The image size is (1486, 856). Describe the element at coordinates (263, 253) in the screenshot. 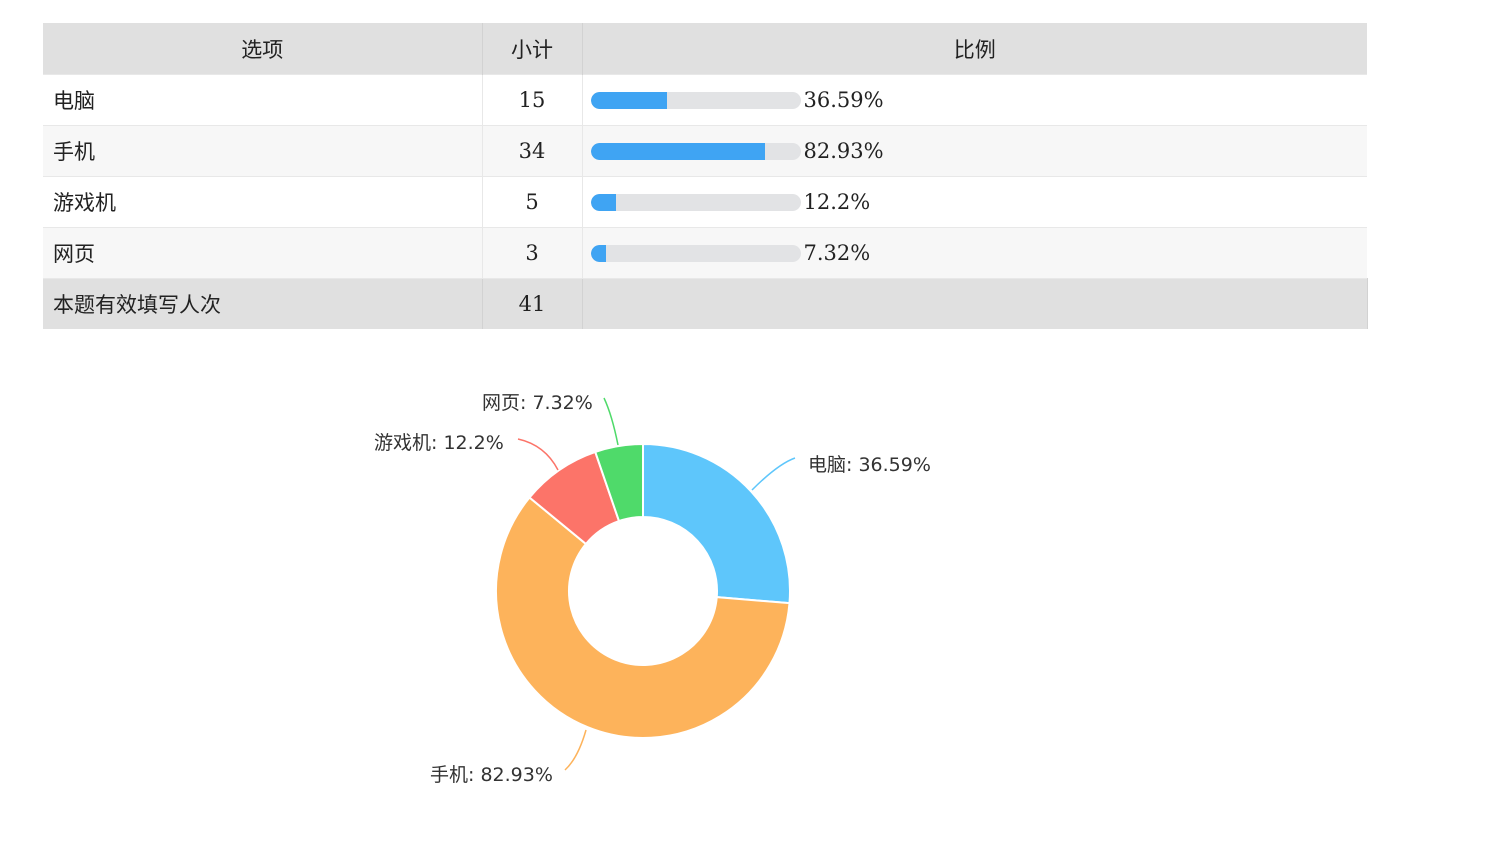

I see `option-label: 网页` at that location.